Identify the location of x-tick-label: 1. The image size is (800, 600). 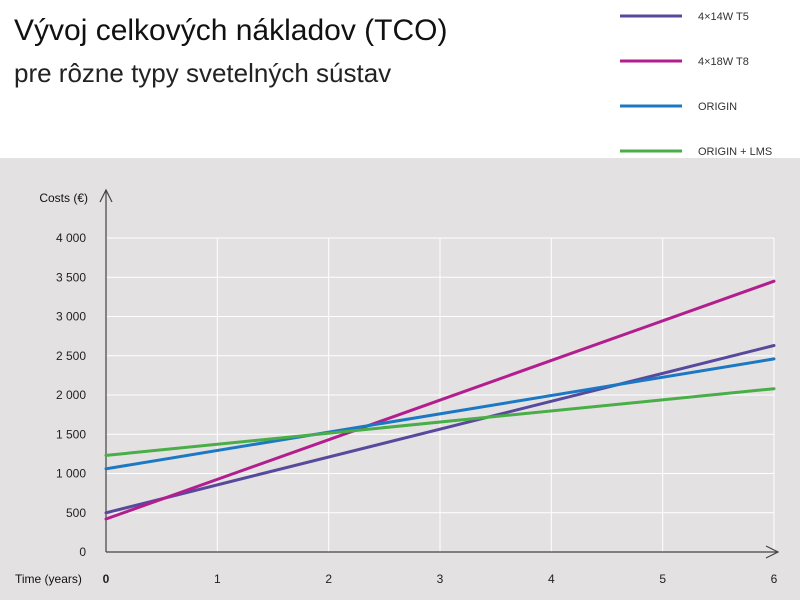
(217, 579).